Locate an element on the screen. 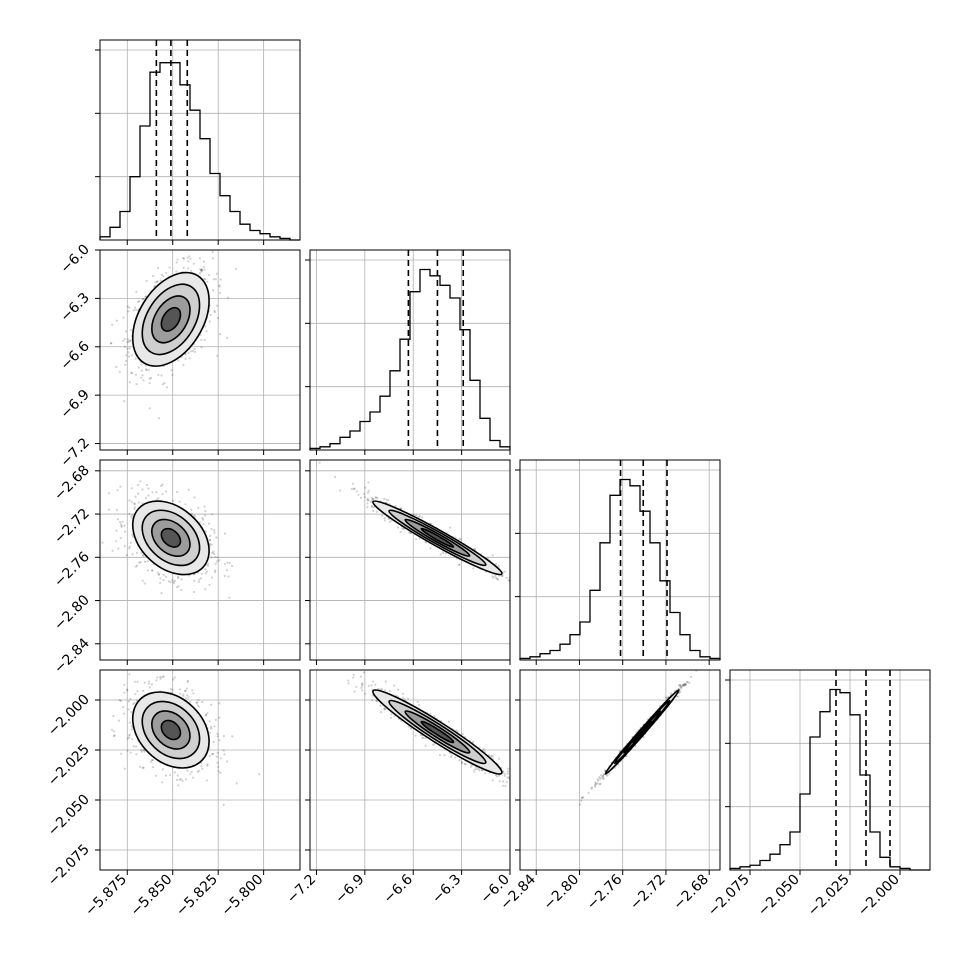 The width and height of the screenshot is (970, 970). panel-content is located at coordinates (169, 335).